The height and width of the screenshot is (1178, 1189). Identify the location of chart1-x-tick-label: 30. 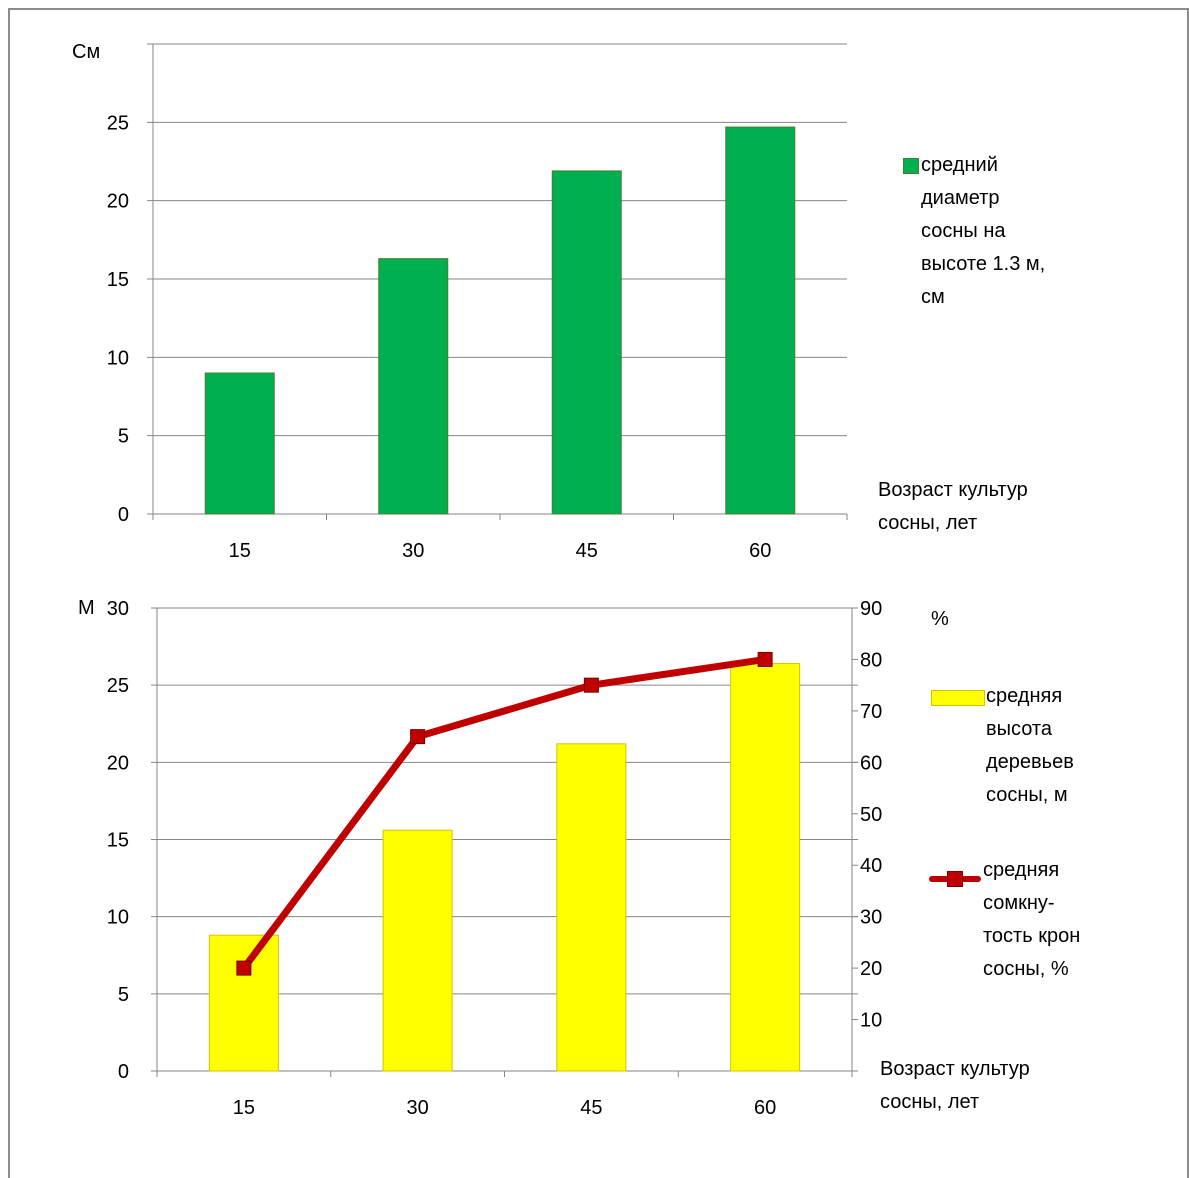
(413, 551).